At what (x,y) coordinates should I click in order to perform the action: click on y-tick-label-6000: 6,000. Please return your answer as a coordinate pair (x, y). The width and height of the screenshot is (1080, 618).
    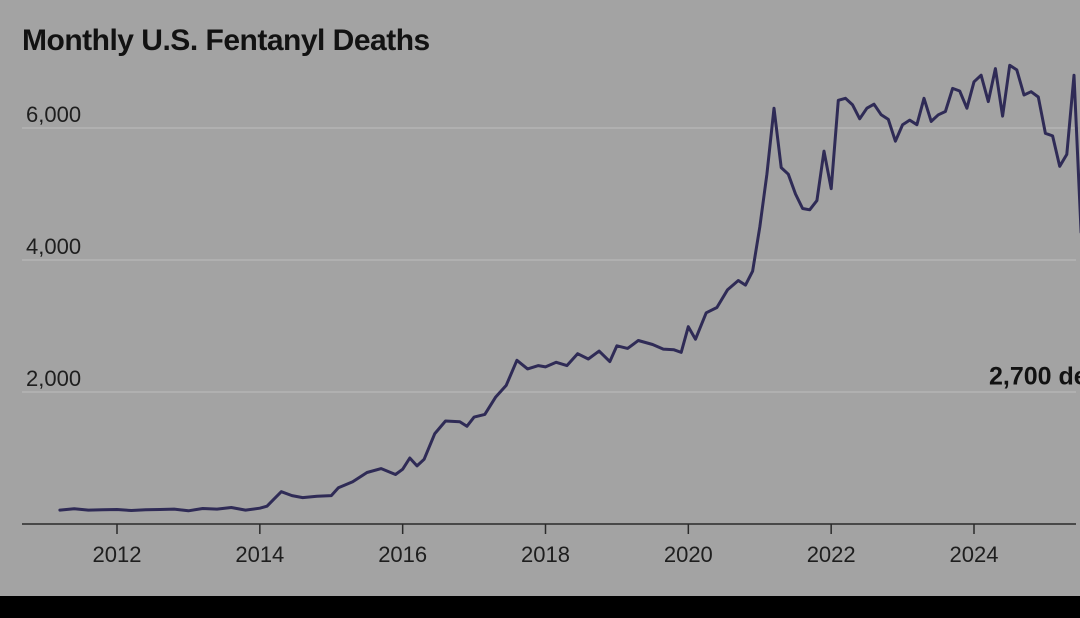
    Looking at the image, I should click on (53, 114).